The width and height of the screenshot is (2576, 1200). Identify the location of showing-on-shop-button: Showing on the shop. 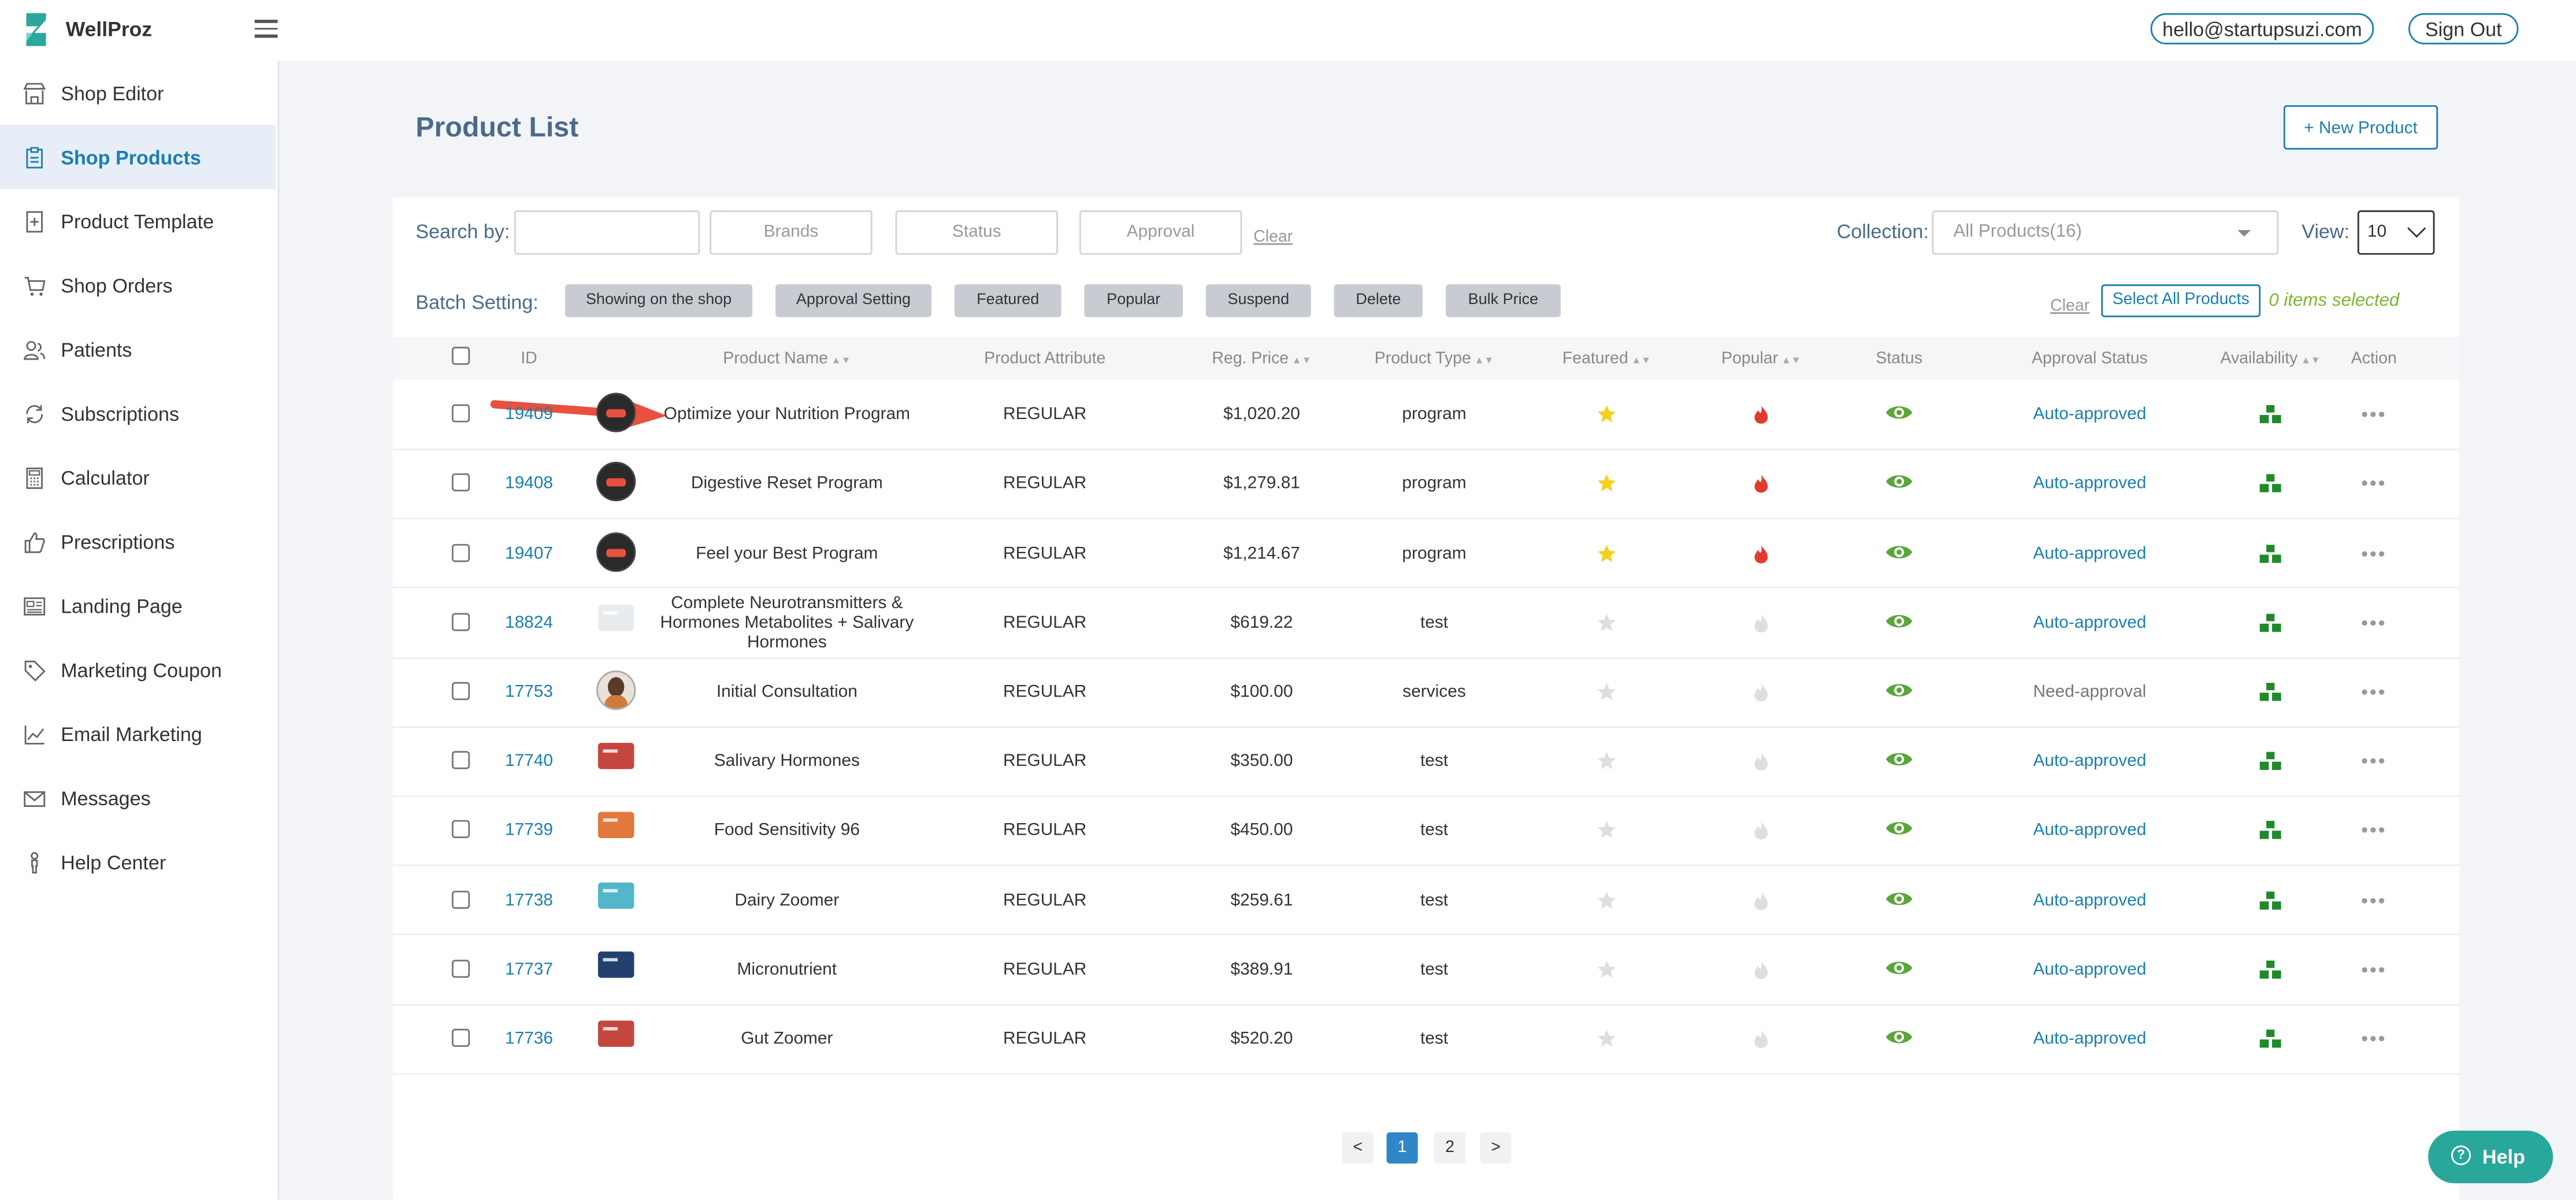
(659, 300).